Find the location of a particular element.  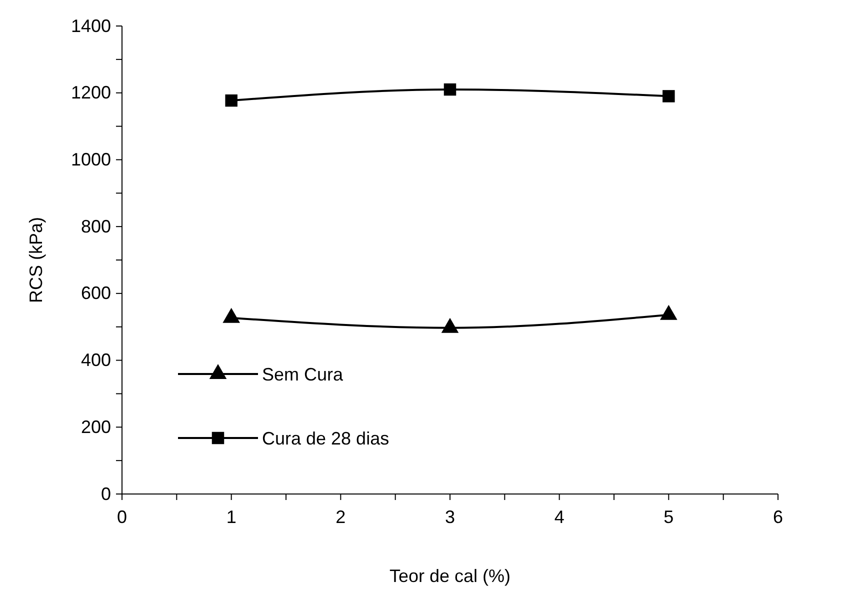

legend-label: Cura de 28 dias is located at coordinates (326, 438).